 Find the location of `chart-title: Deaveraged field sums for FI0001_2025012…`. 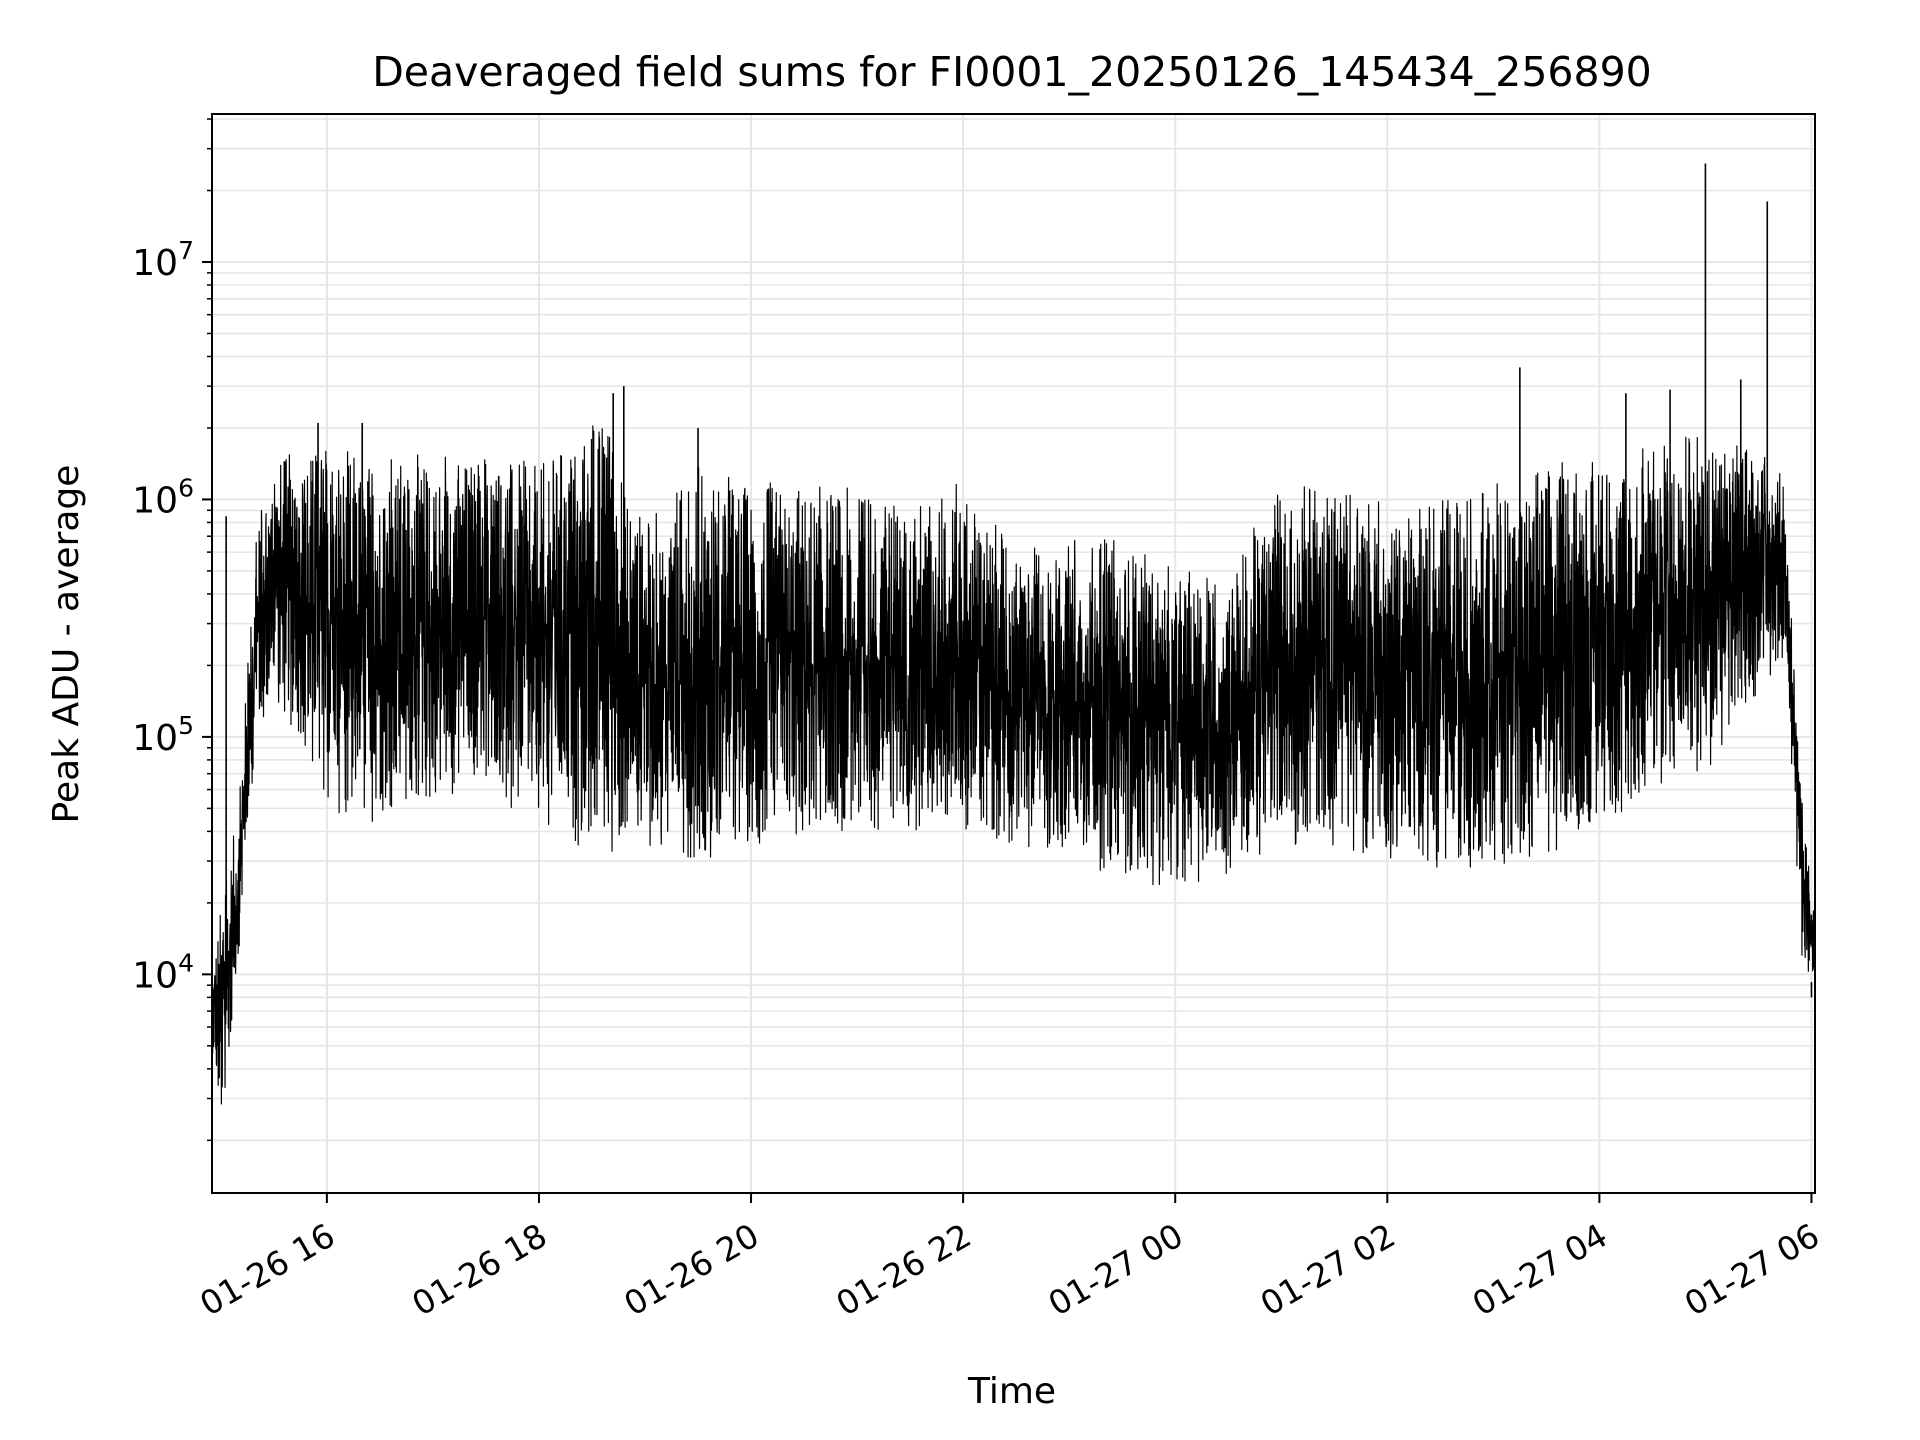

chart-title: Deaveraged field sums for FI0001_2025012… is located at coordinates (1012, 72).